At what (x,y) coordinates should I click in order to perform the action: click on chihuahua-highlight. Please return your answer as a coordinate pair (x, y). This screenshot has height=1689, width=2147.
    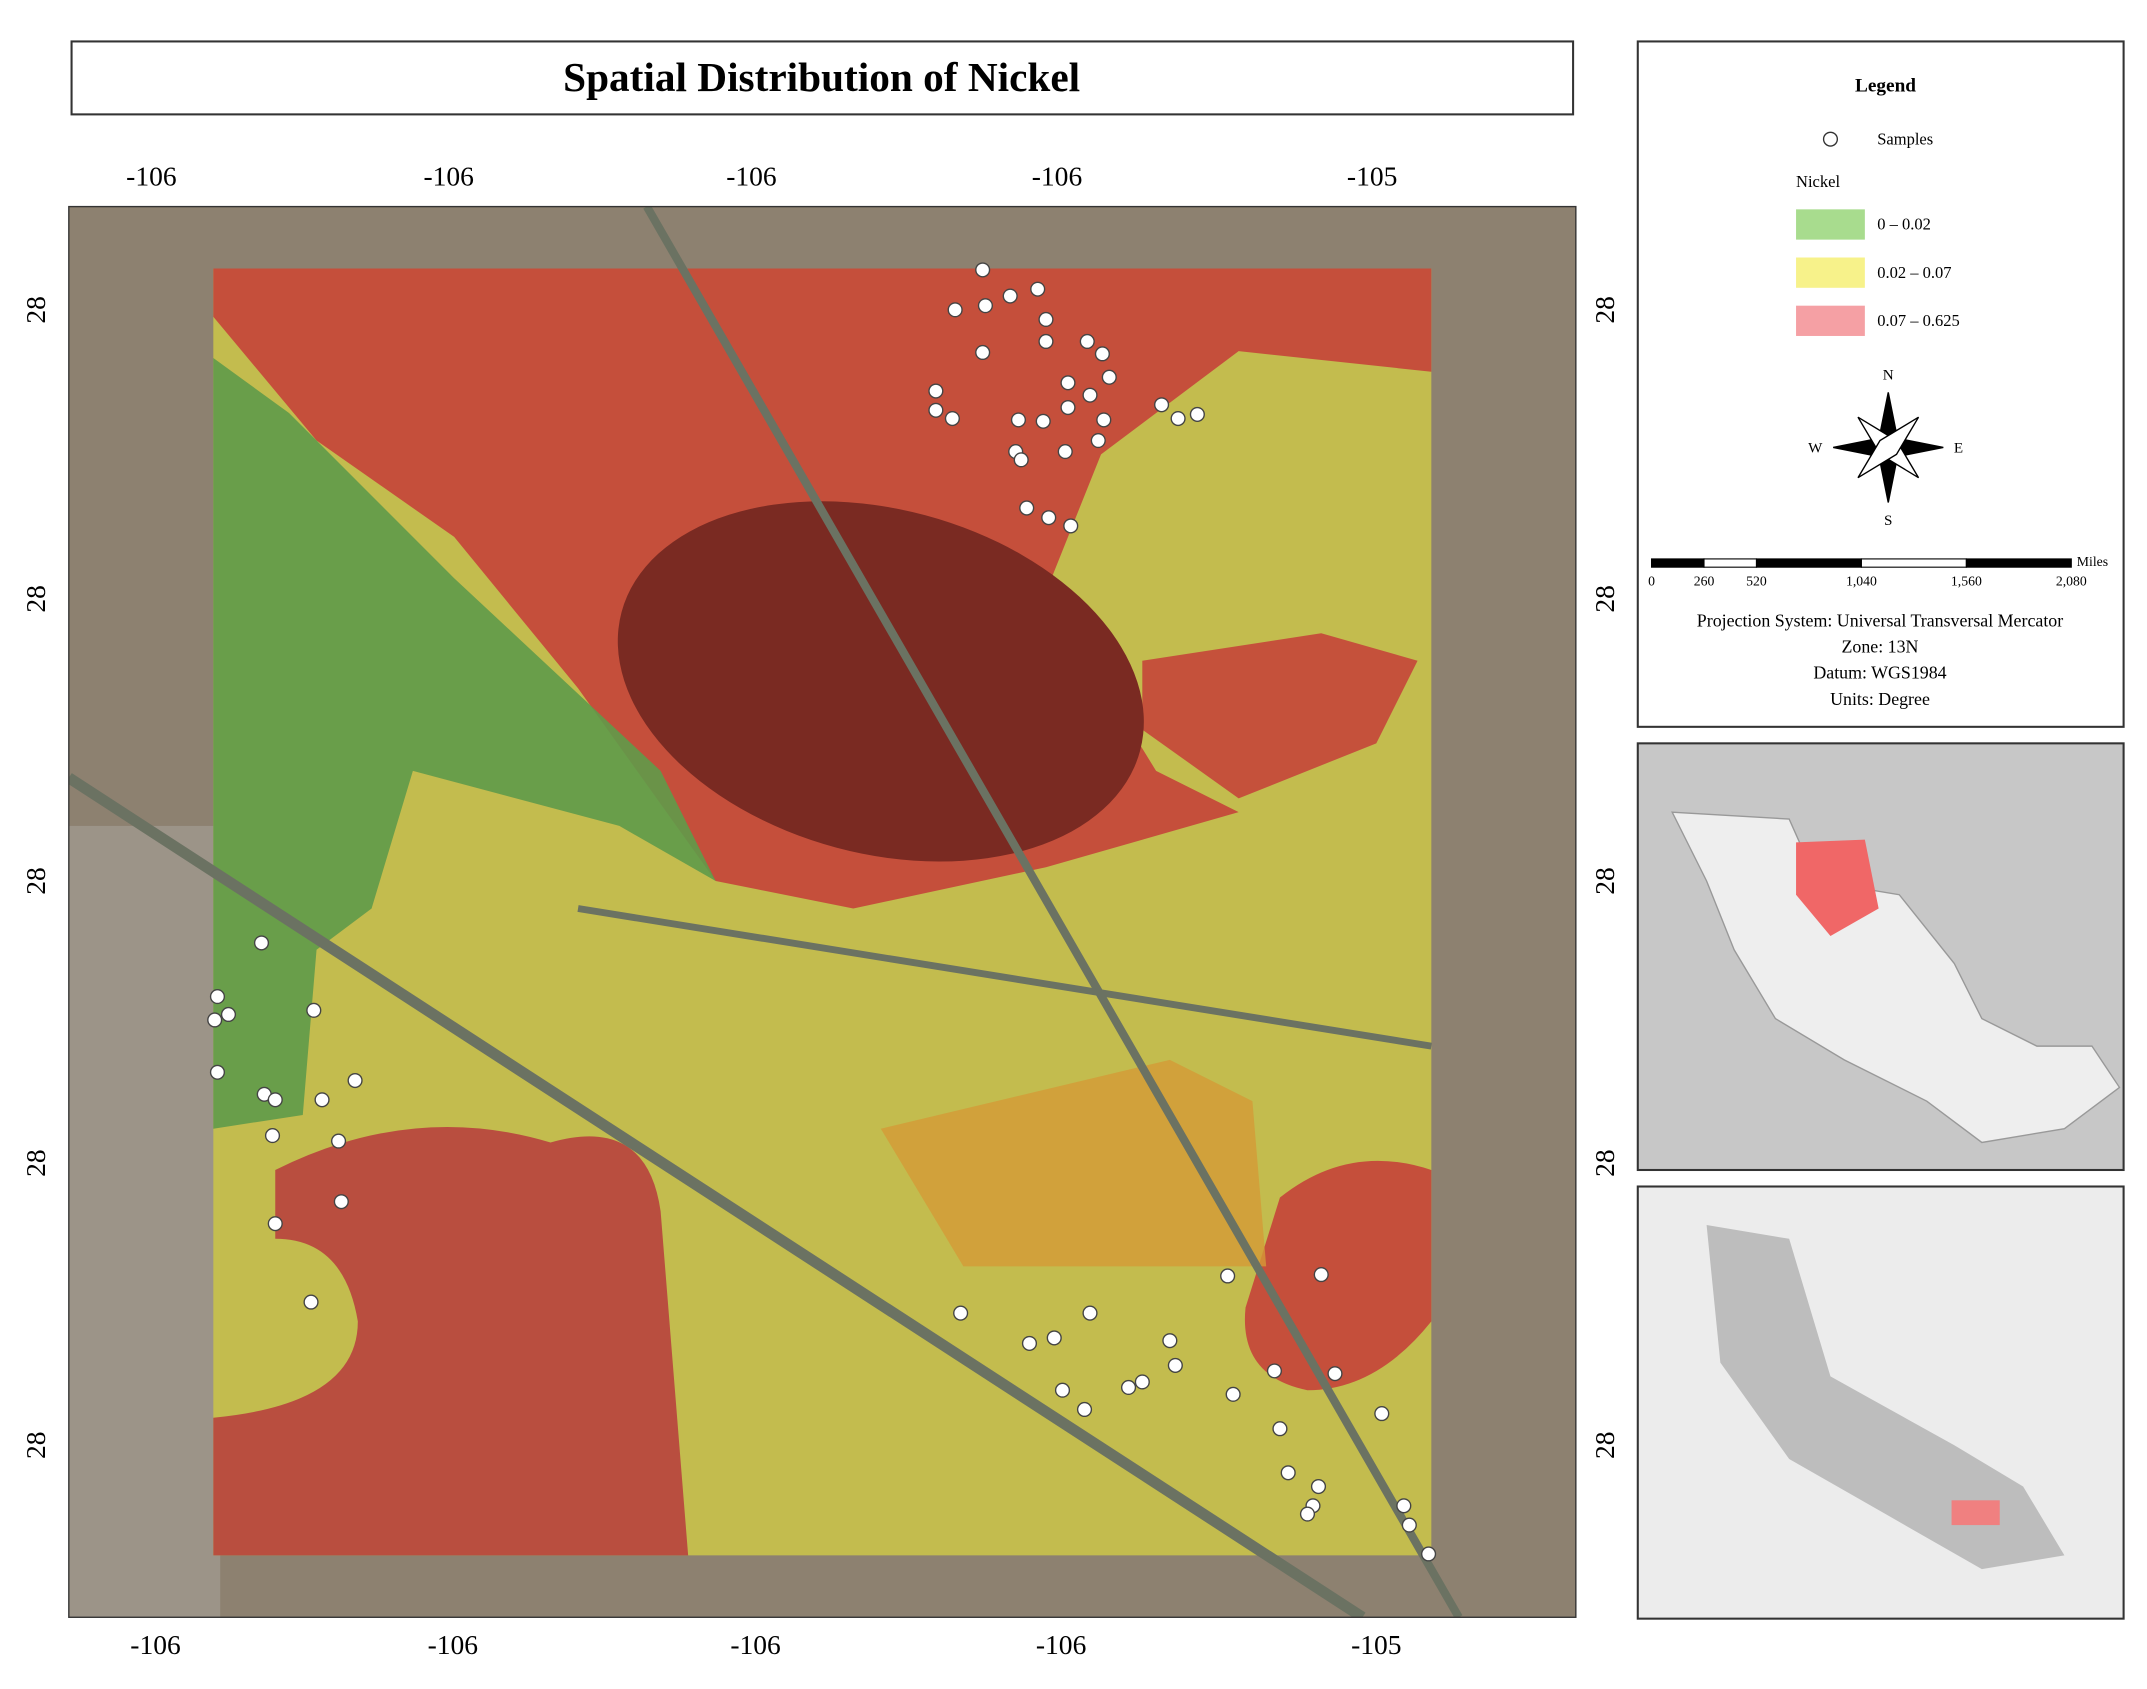
    Looking at the image, I should click on (1837, 888).